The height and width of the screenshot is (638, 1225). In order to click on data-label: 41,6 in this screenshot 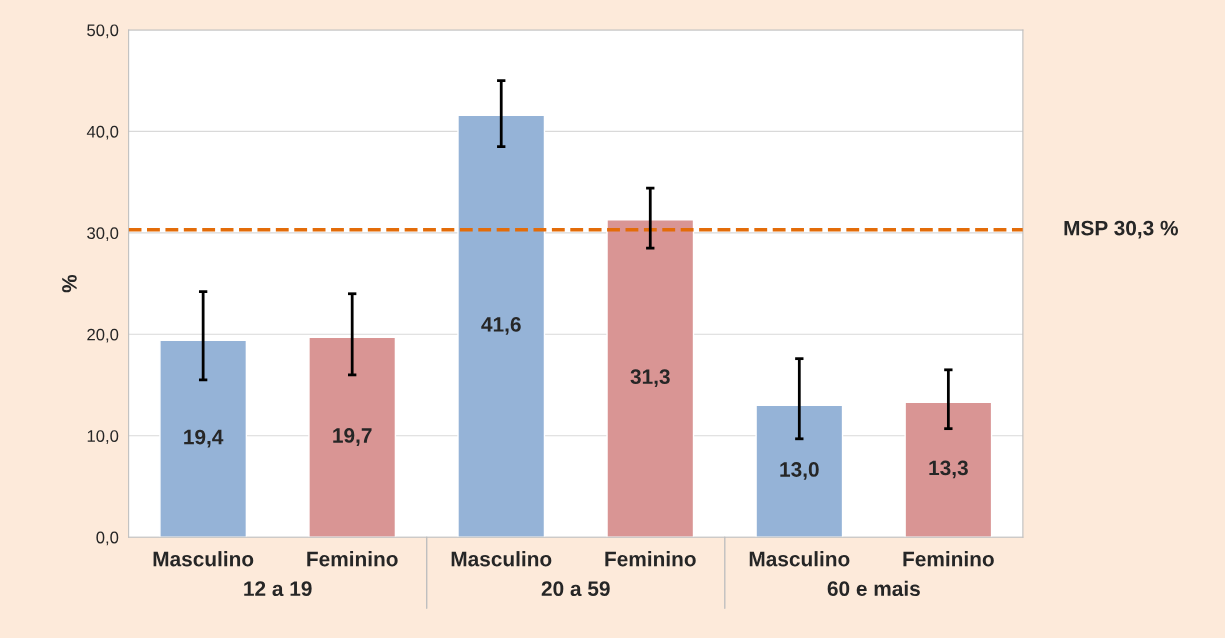, I will do `click(501, 326)`.